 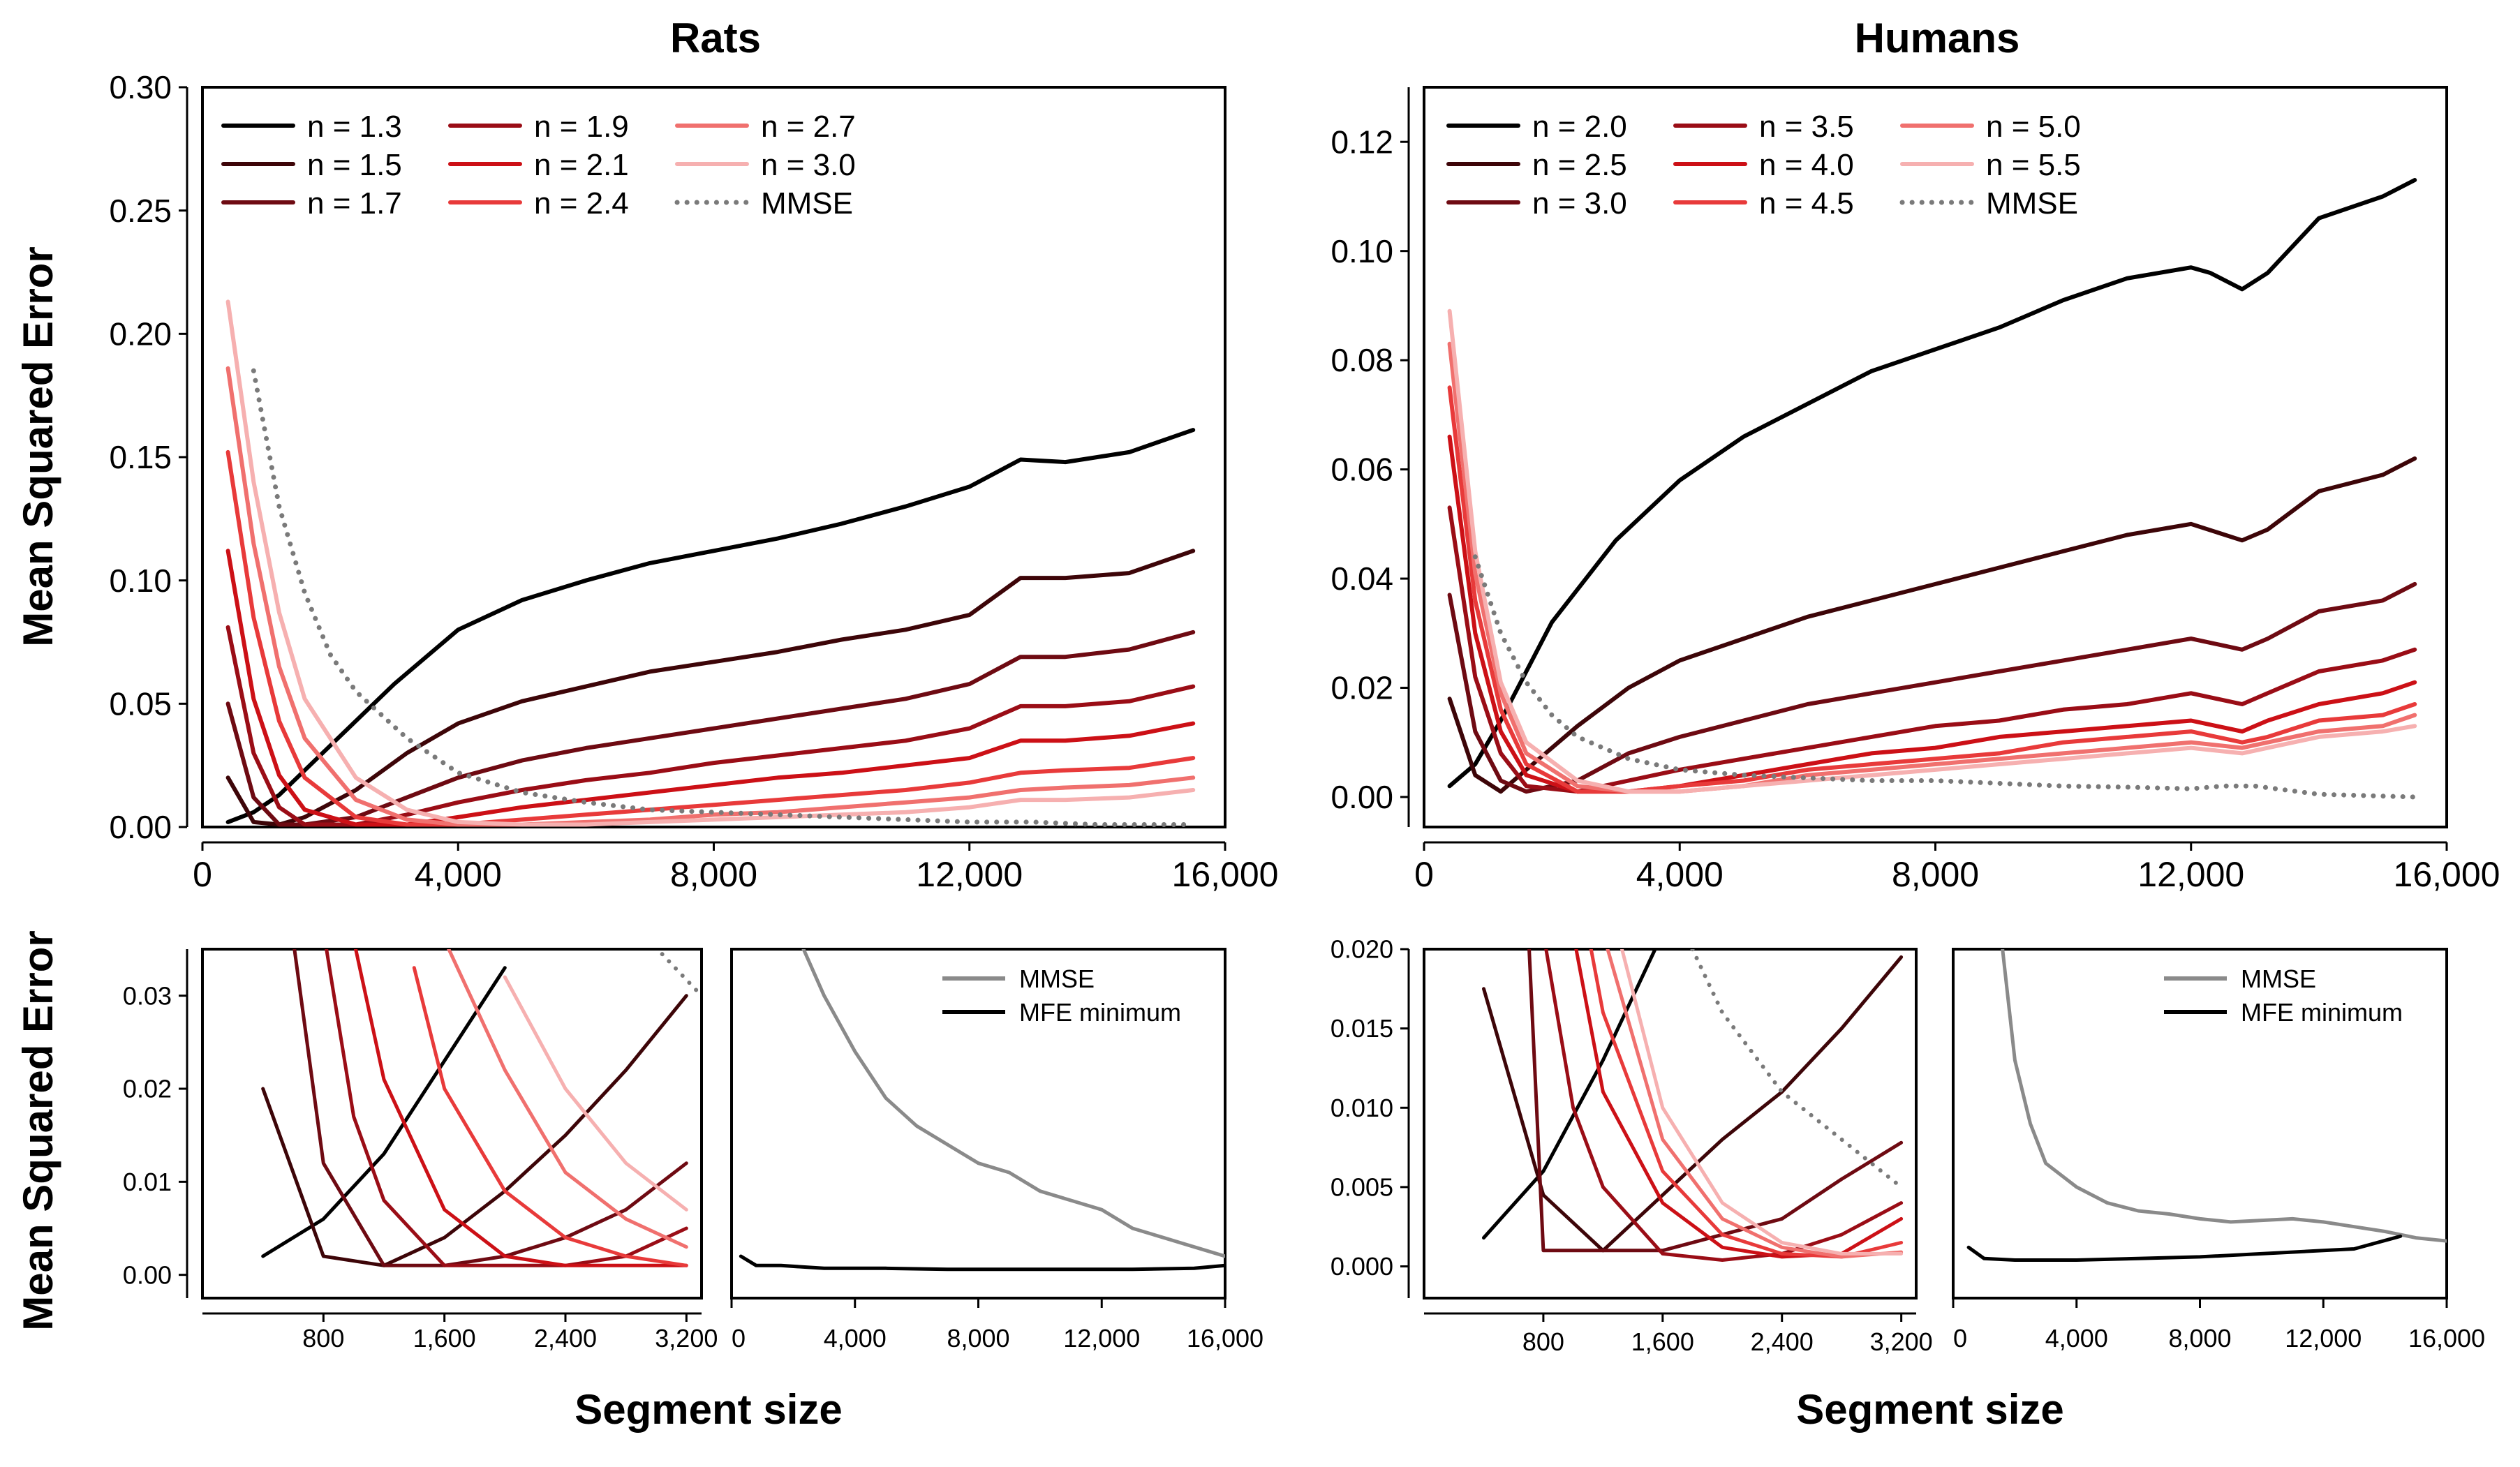 I want to click on humans-minima-legend-label: MMSE, so click(x=2278, y=979).